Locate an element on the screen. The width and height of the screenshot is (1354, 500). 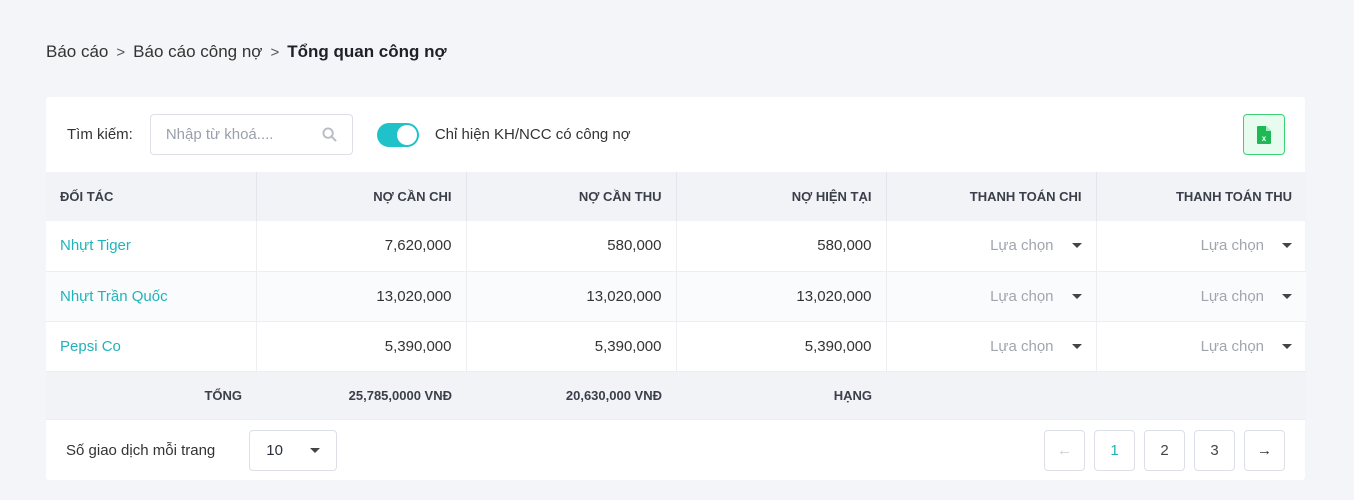
cell-chi: 13,020,000 is located at coordinates (360, 296).